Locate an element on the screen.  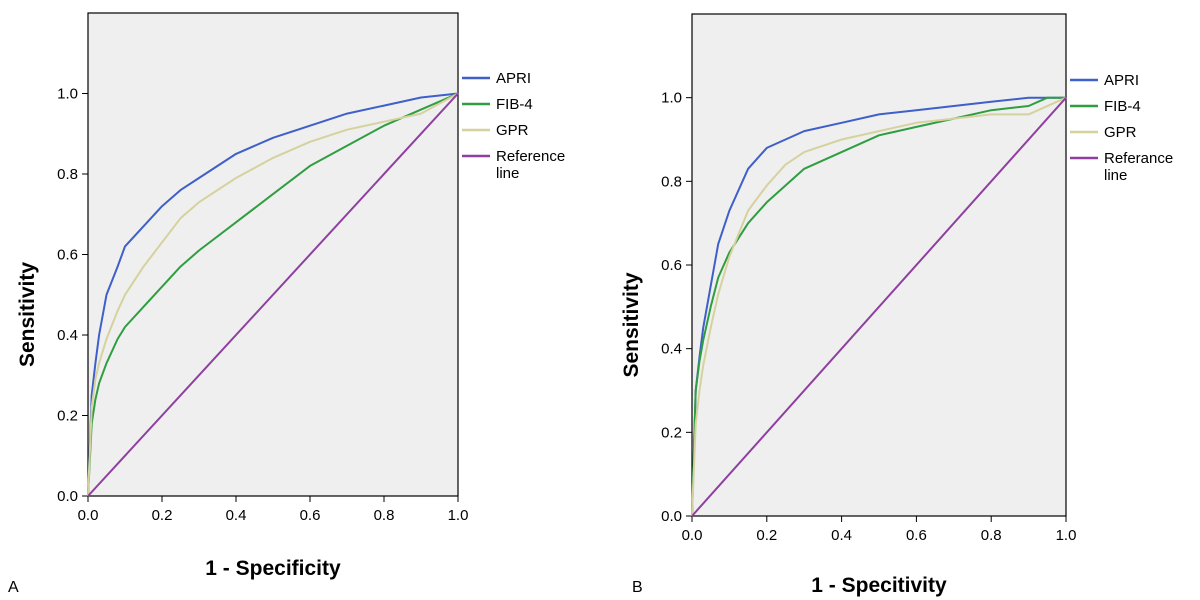
legend-label: Reference line is located at coordinates (530, 165).